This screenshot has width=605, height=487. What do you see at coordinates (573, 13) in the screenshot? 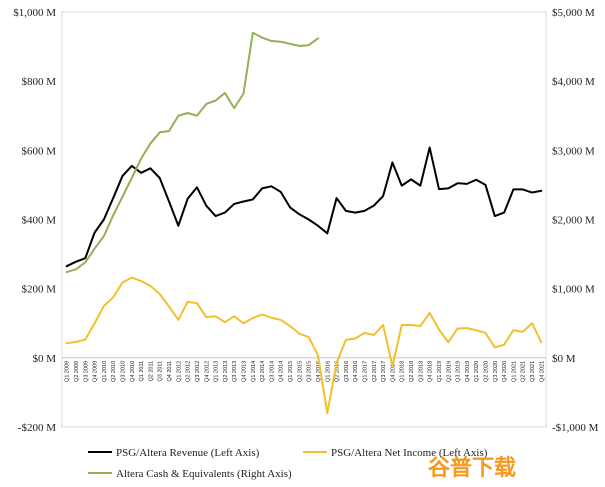
I see `right-axis-tick-label: $5,000 M` at bounding box center [573, 13].